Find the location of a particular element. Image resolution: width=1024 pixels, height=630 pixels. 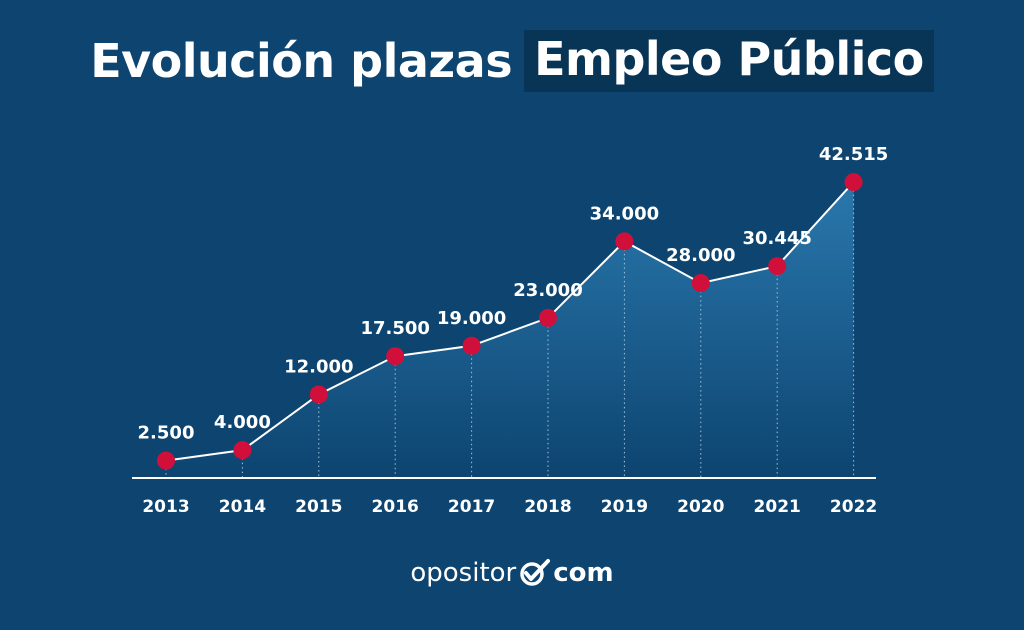

x-tick-label: 2013 is located at coordinates (165, 507).